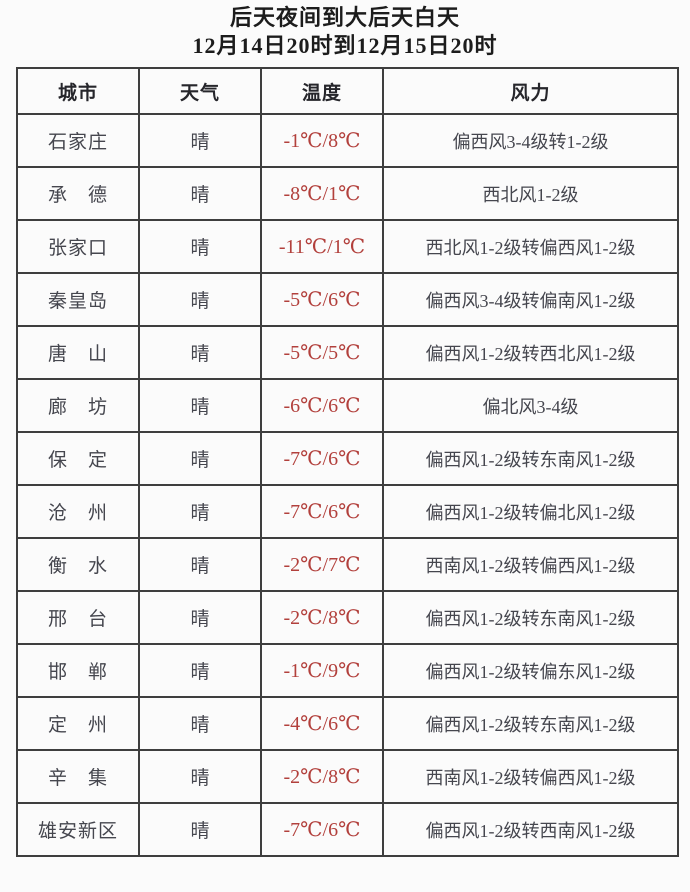 The height and width of the screenshot is (892, 690). I want to click on table-row: 承 德 晴 -8℃/1℃ 西北风1-2级, so click(347, 193).